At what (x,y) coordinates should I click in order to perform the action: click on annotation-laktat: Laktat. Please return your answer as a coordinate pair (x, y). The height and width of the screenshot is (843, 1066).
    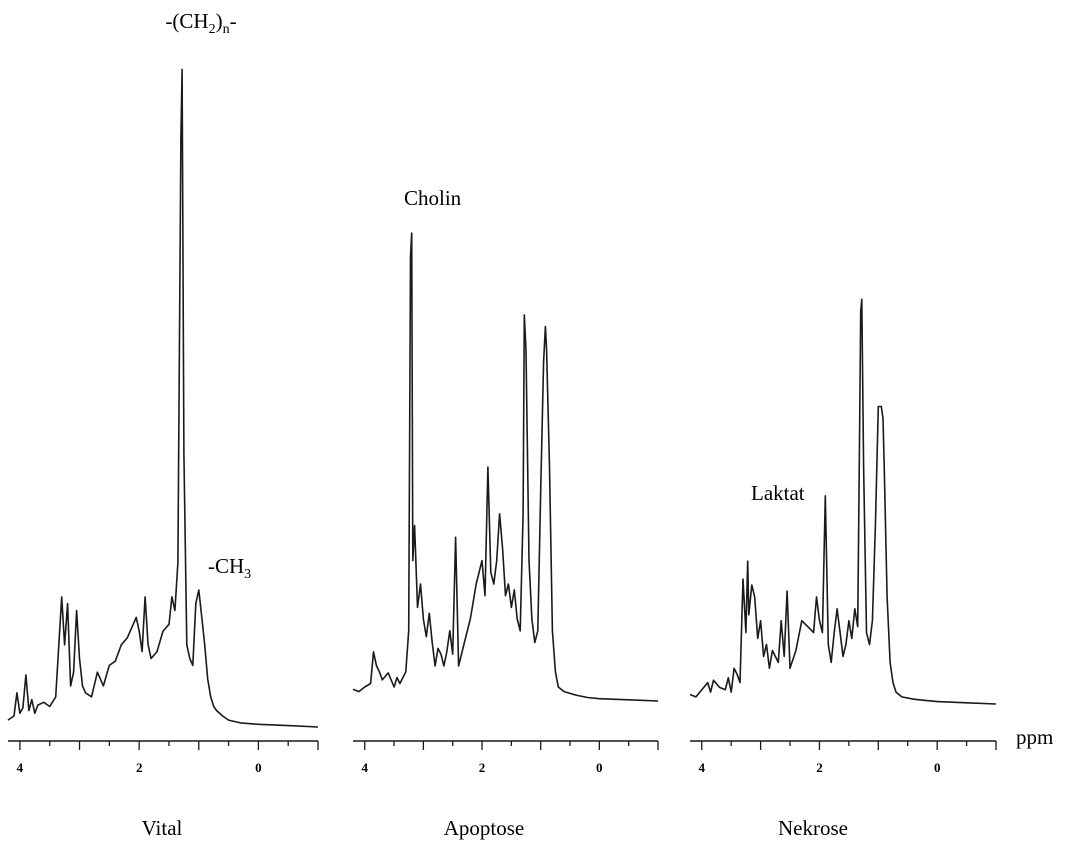
    Looking at the image, I should click on (778, 493).